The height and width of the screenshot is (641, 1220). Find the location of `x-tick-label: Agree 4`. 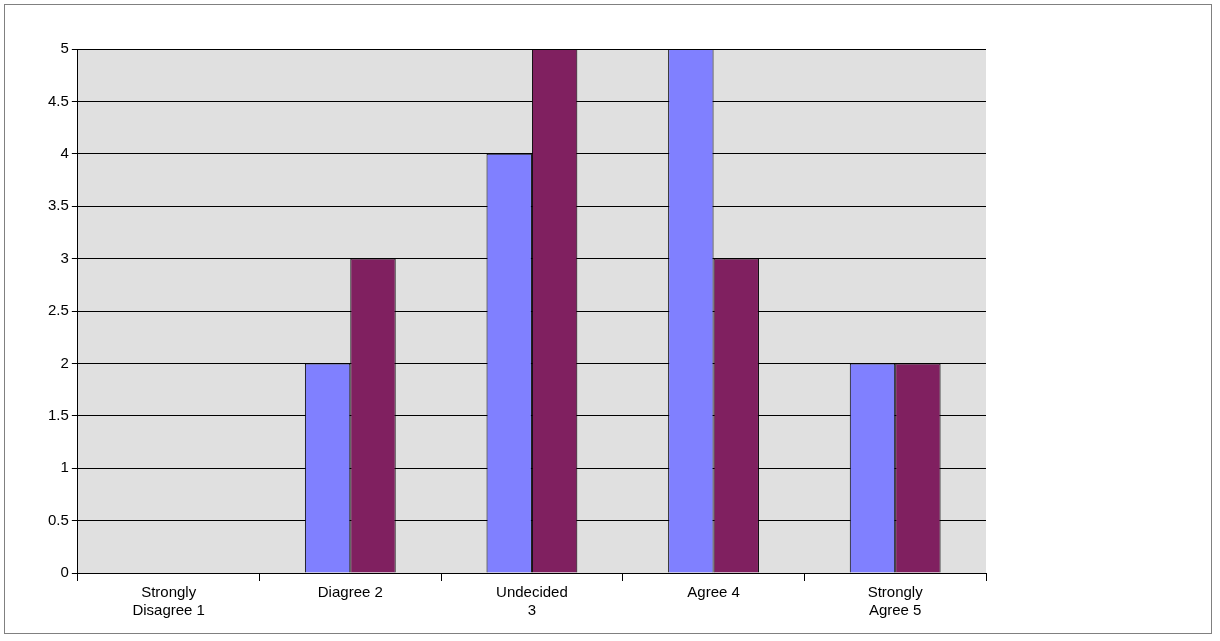

x-tick-label: Agree 4 is located at coordinates (713, 592).